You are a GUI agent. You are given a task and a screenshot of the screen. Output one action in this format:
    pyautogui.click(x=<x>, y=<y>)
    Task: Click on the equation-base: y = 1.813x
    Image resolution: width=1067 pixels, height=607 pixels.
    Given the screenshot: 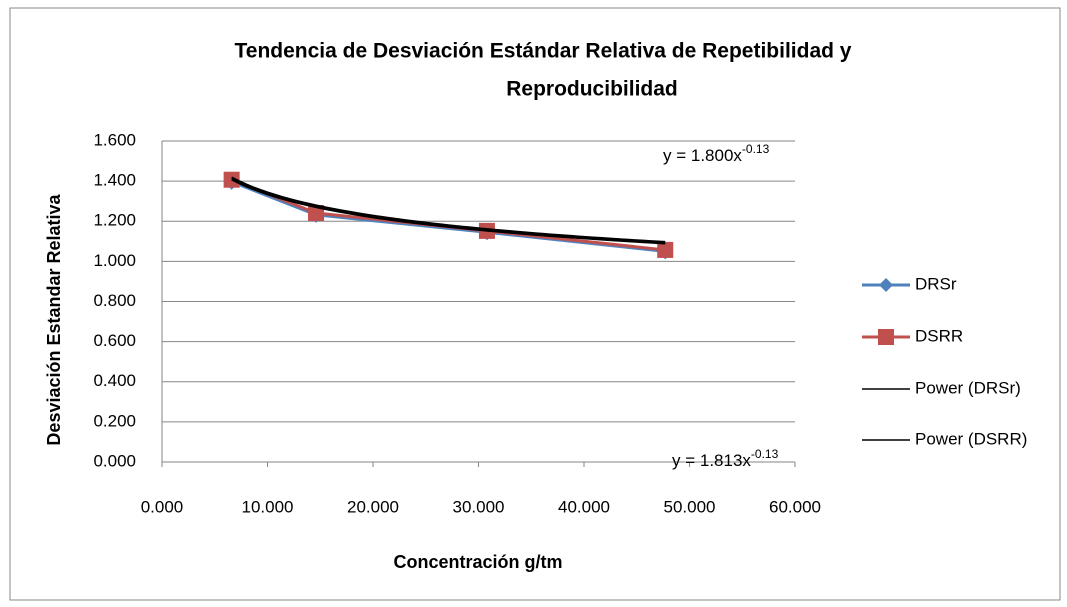 What is the action you would take?
    pyautogui.click(x=711, y=460)
    